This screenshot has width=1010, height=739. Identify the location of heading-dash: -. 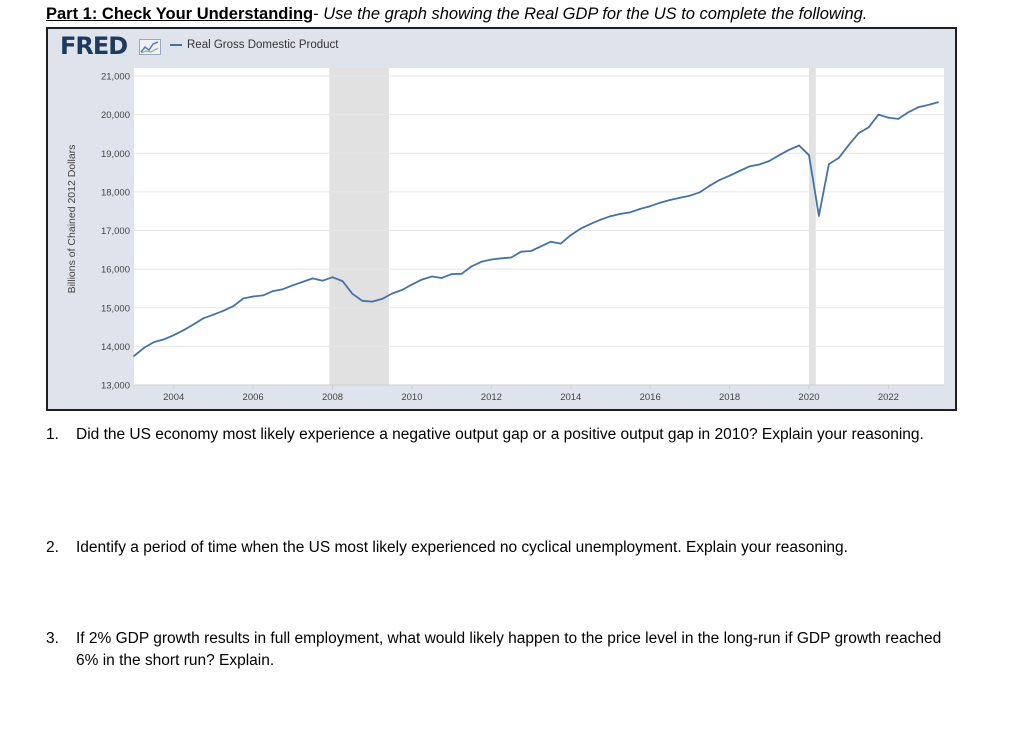
(318, 14).